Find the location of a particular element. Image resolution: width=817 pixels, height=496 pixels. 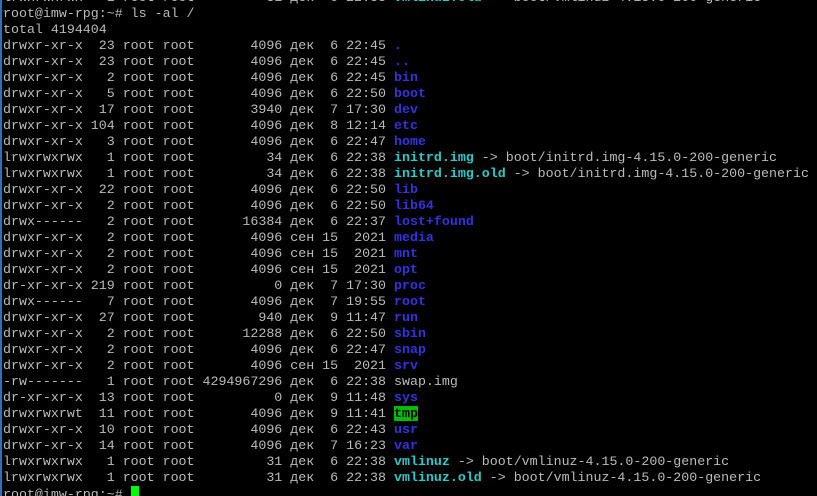

entry-meta: drwxr-xr-x 5 root root 4096 дек 6 22:50 is located at coordinates (198, 93).